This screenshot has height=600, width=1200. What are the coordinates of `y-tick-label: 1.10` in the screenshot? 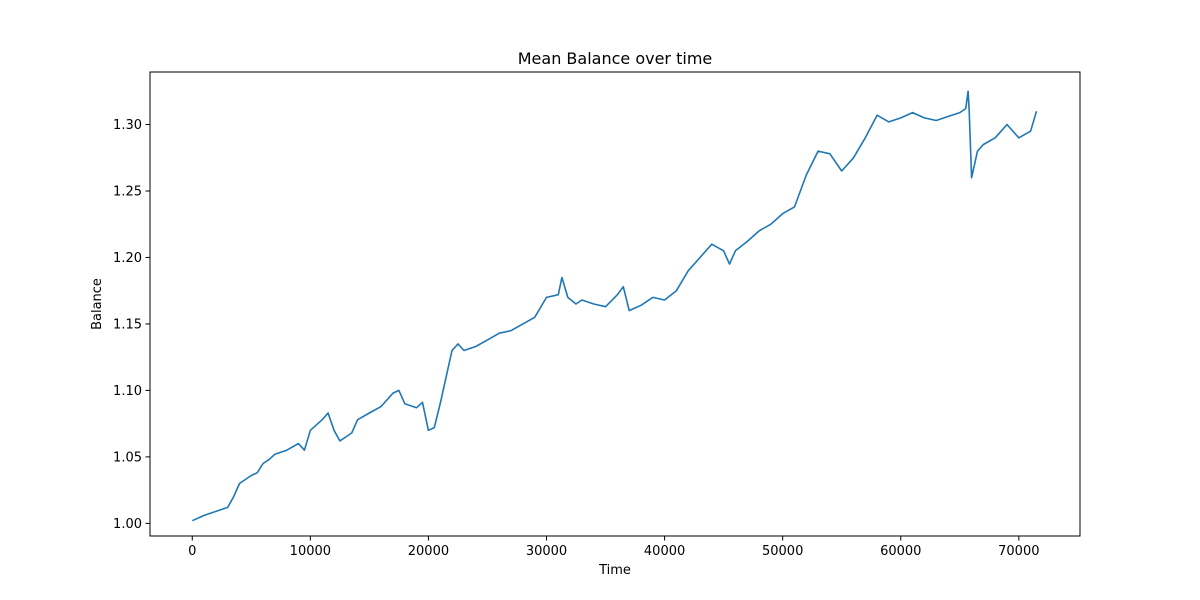 It's located at (127, 391).